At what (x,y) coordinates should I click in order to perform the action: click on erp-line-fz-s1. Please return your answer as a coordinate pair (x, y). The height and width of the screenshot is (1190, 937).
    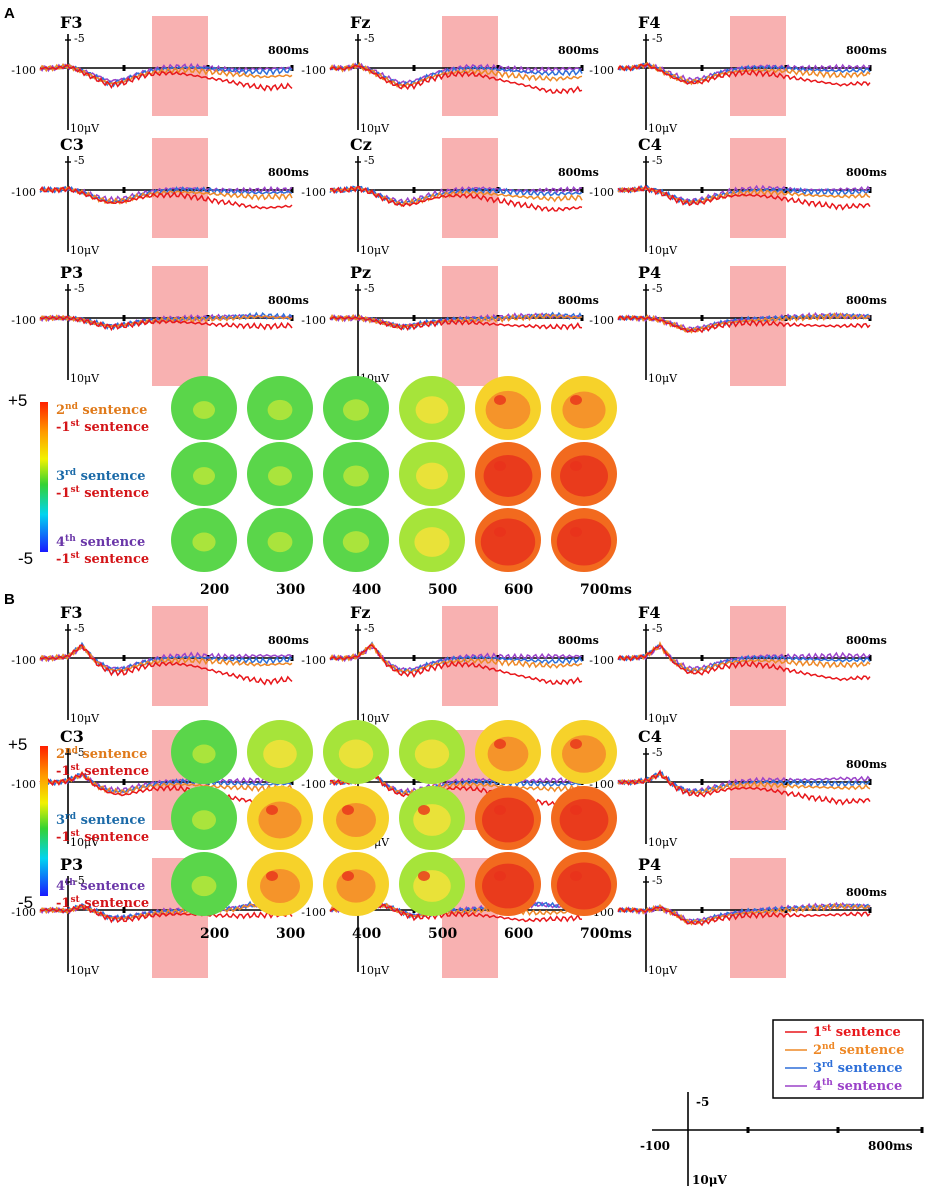
    Looking at the image, I should click on (456, 665).